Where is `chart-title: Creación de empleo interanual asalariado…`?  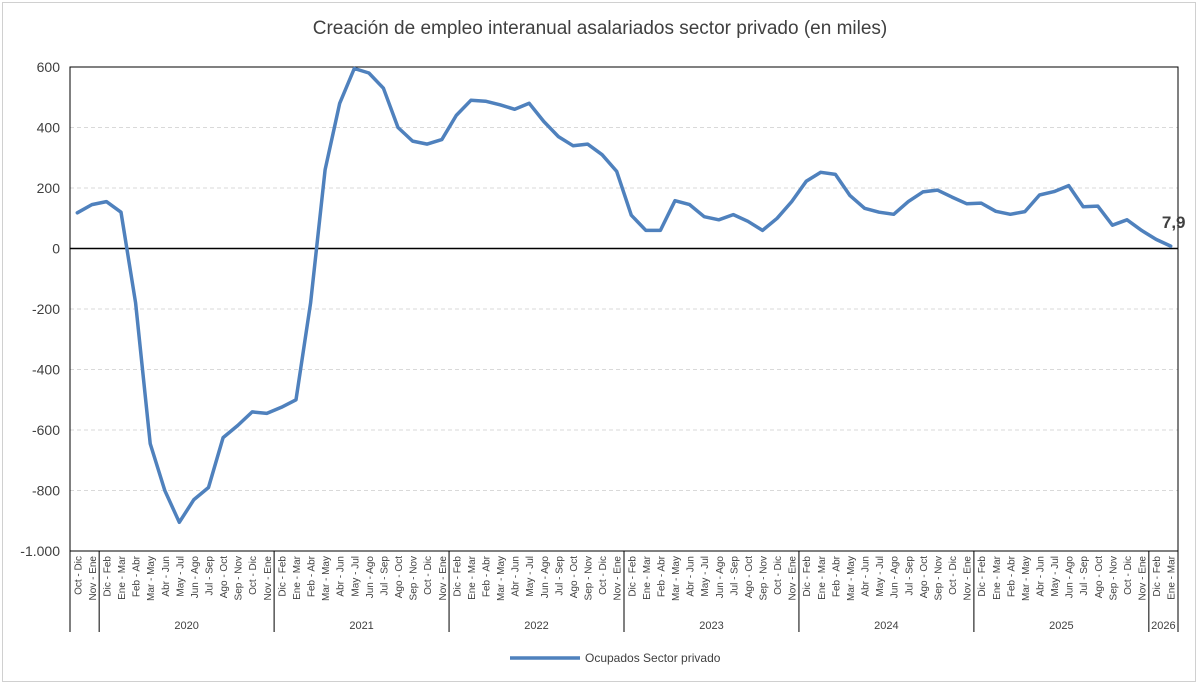 chart-title: Creación de empleo interanual asalariado… is located at coordinates (600, 28).